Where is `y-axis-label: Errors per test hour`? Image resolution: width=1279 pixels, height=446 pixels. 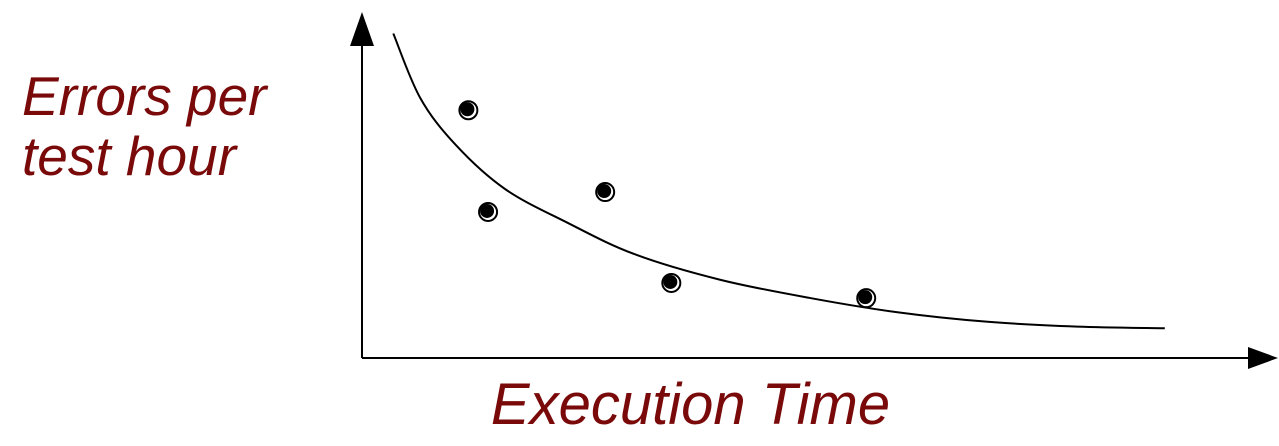 y-axis-label: Errors per test hour is located at coordinates (144, 126).